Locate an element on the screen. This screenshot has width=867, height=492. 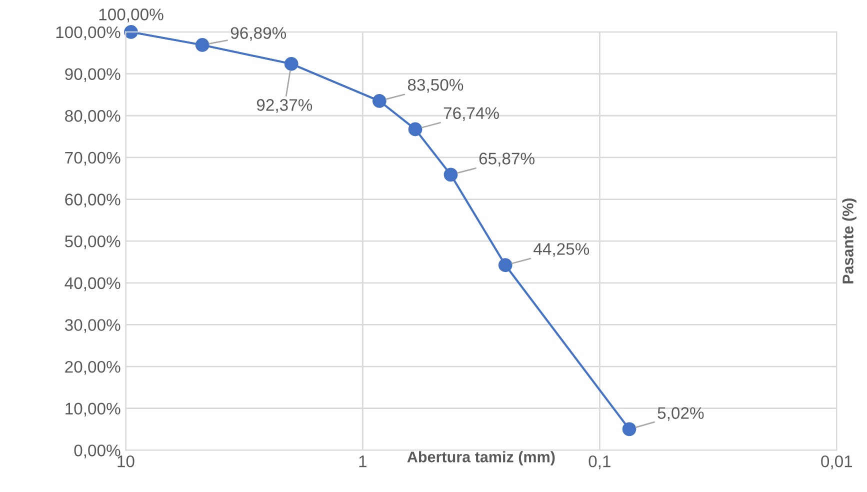
y-tick-label: 70,00% is located at coordinates (92, 159).